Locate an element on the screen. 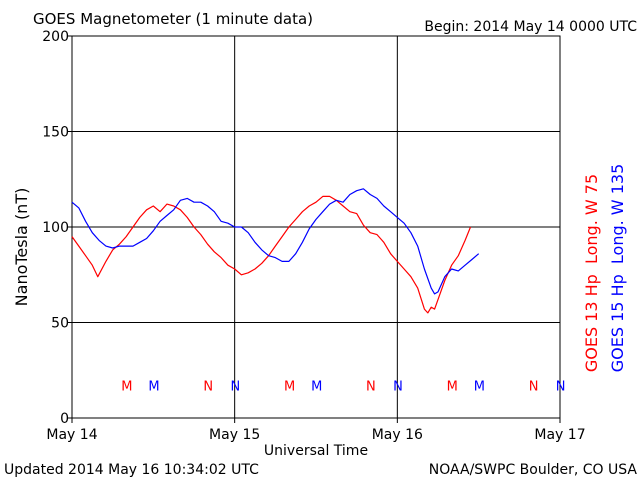 The width and height of the screenshot is (640, 480). y-tick-label: 100 is located at coordinates (55, 228).